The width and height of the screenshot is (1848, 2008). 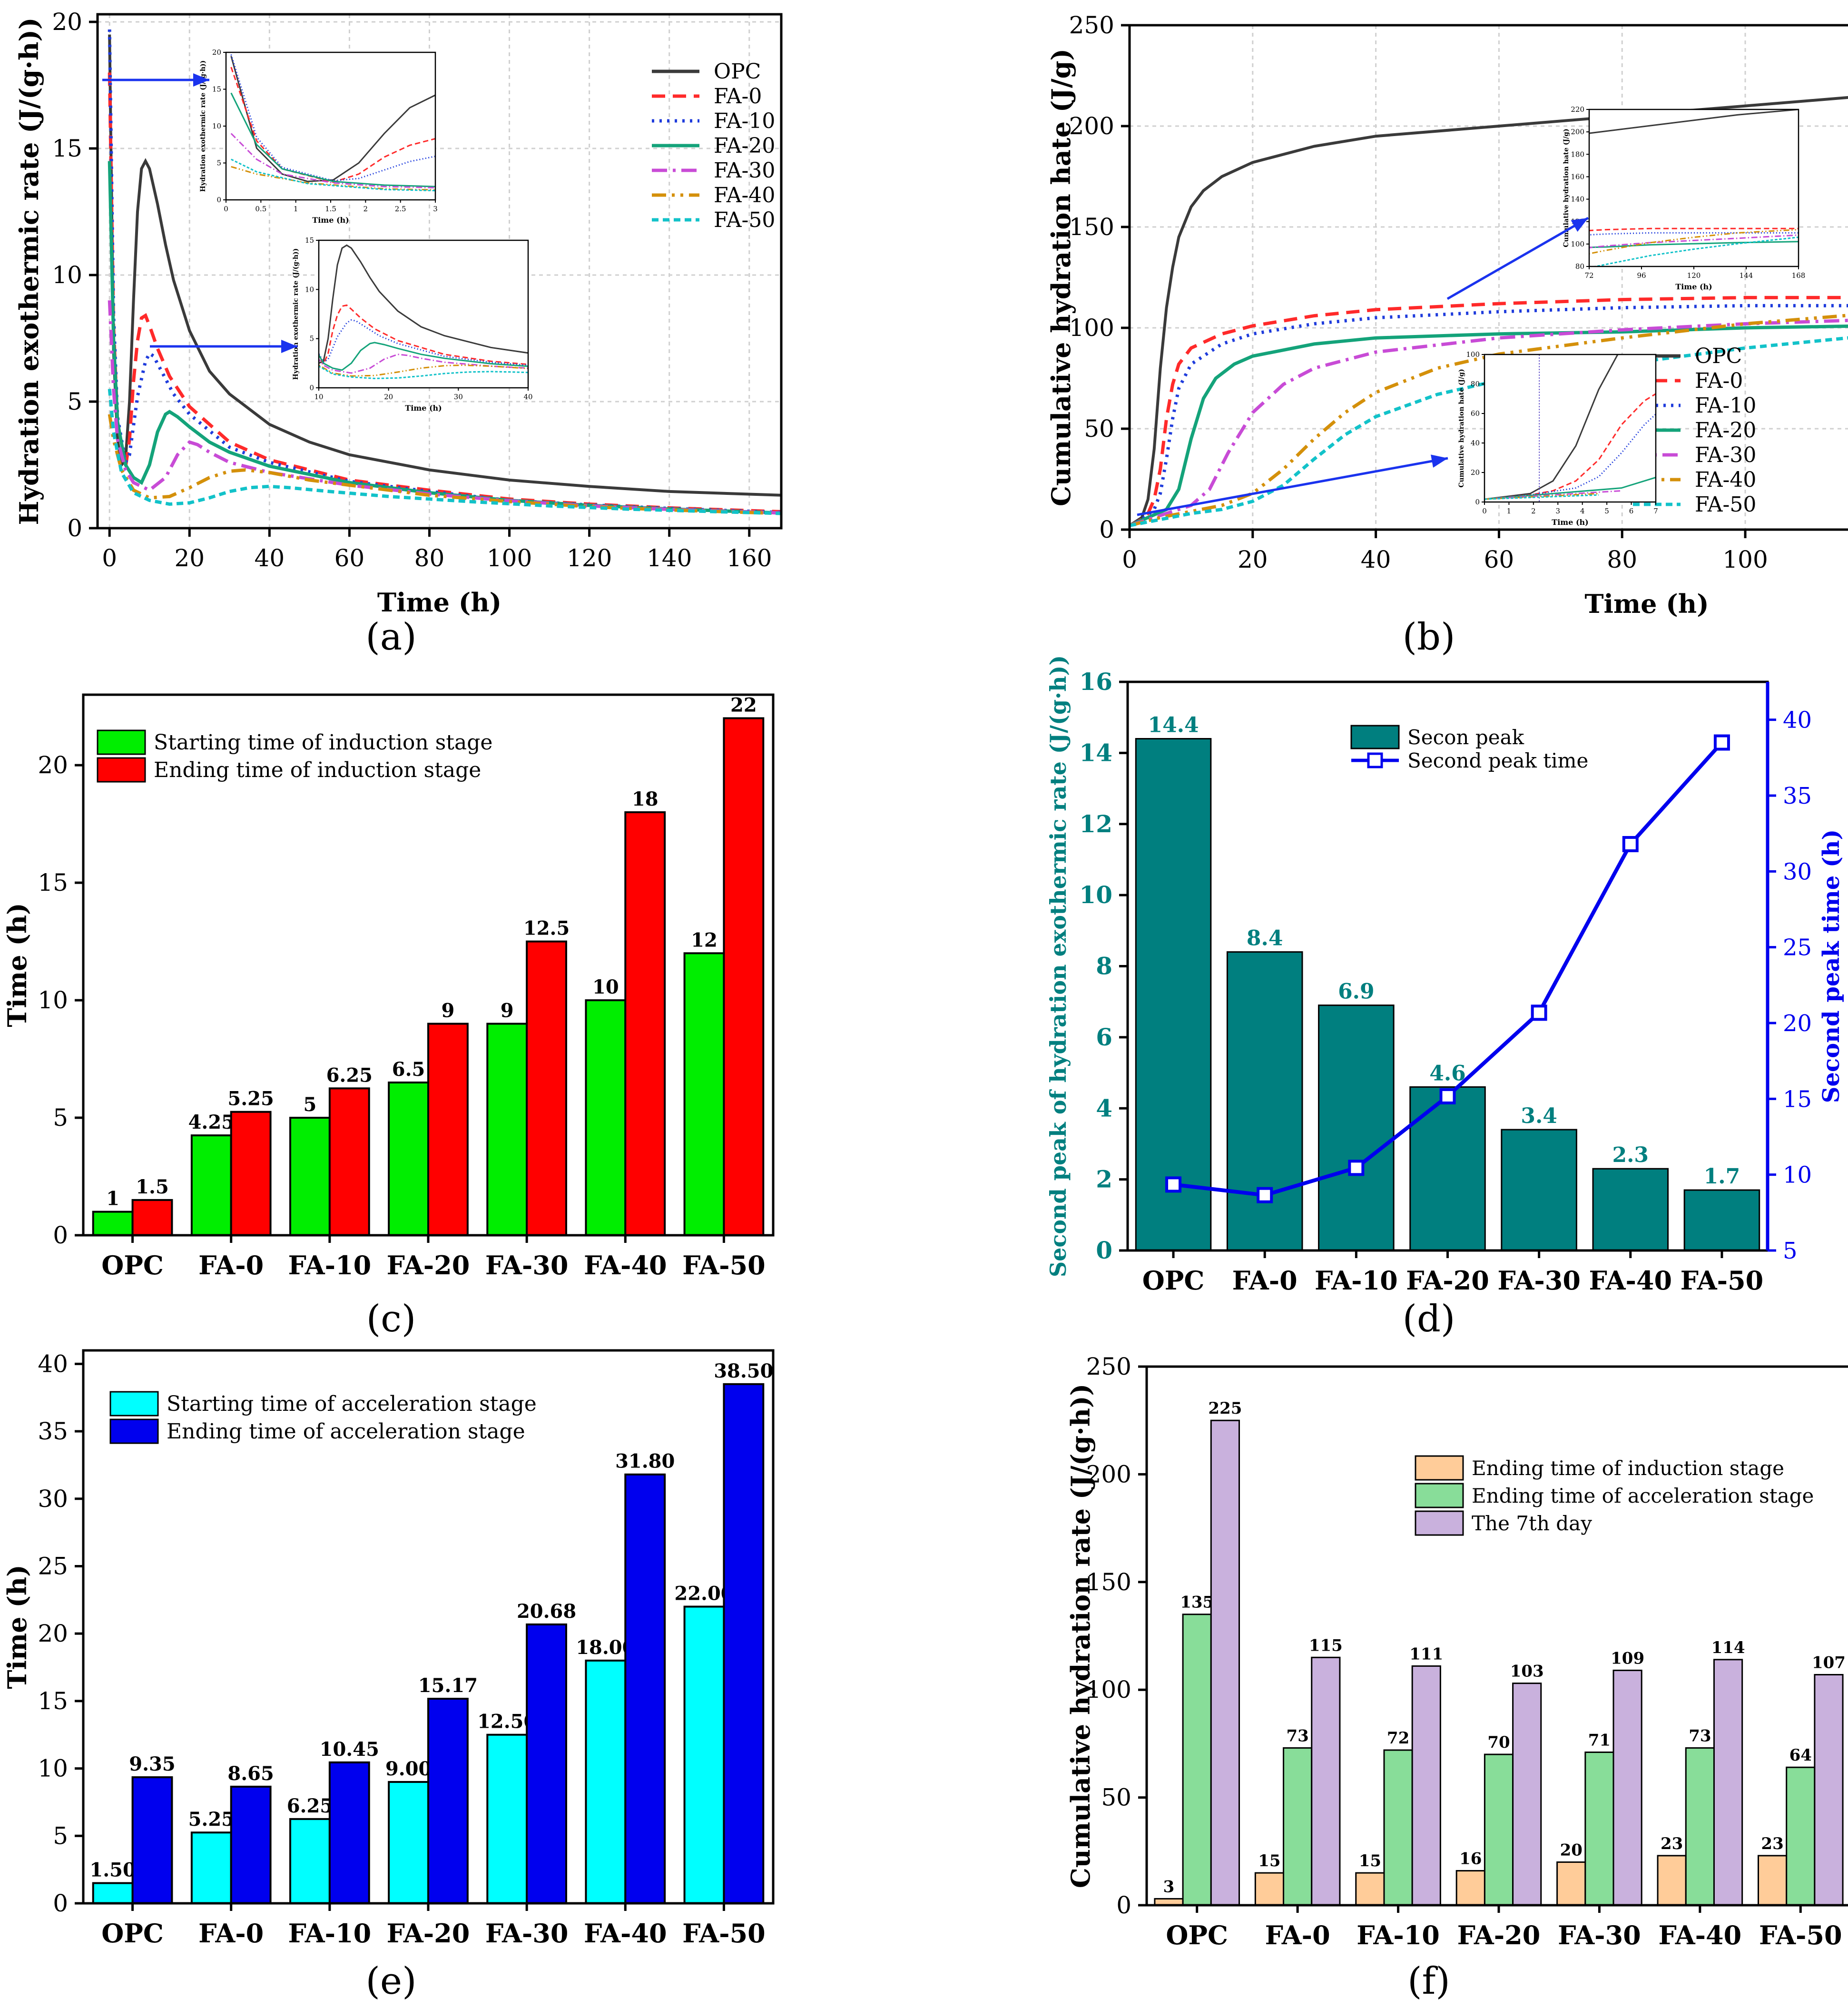 I want to click on legend-label: The 7th day, so click(x=1532, y=1523).